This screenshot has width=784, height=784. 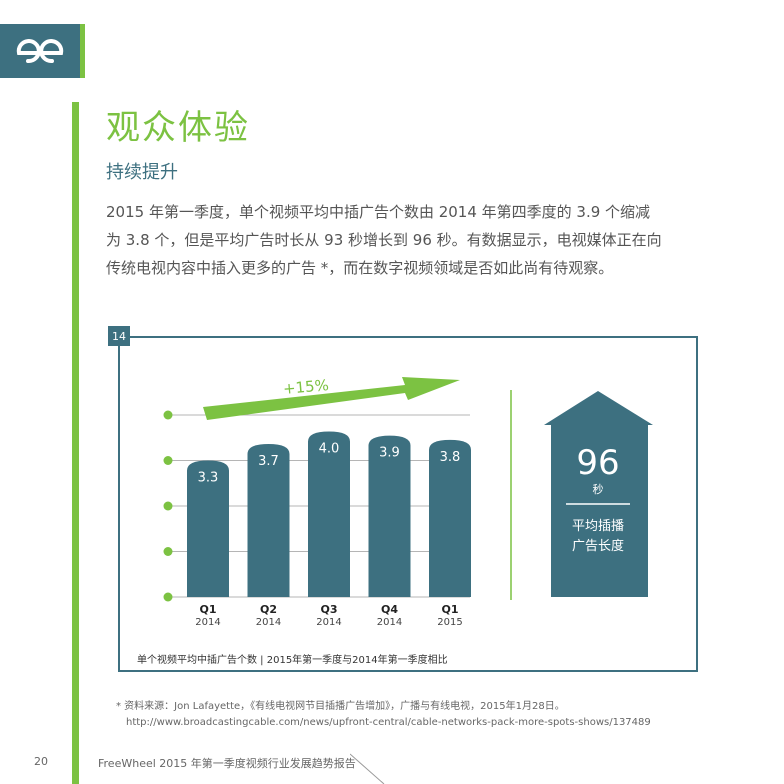 What do you see at coordinates (119, 336) in the screenshot?
I see `figure-number: 14` at bounding box center [119, 336].